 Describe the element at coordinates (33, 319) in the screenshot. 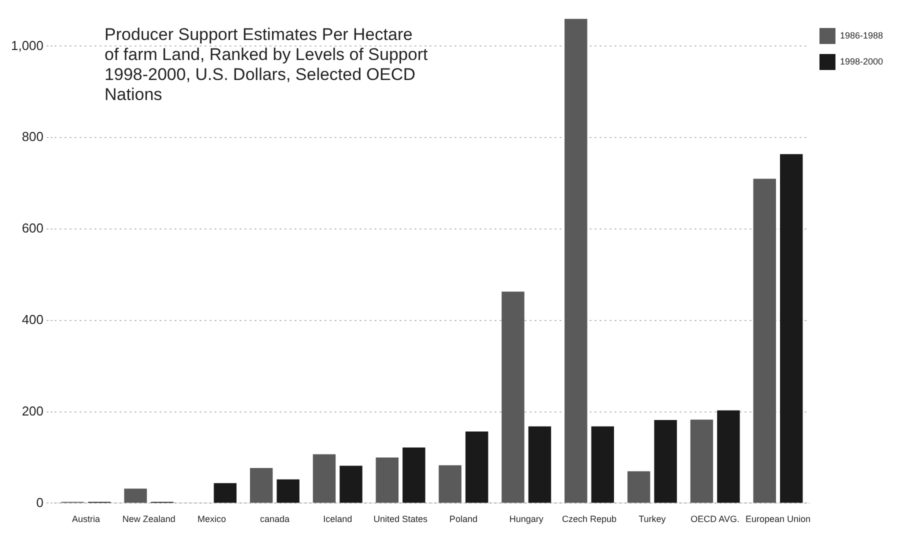

I see `y-tick-label: 400` at that location.